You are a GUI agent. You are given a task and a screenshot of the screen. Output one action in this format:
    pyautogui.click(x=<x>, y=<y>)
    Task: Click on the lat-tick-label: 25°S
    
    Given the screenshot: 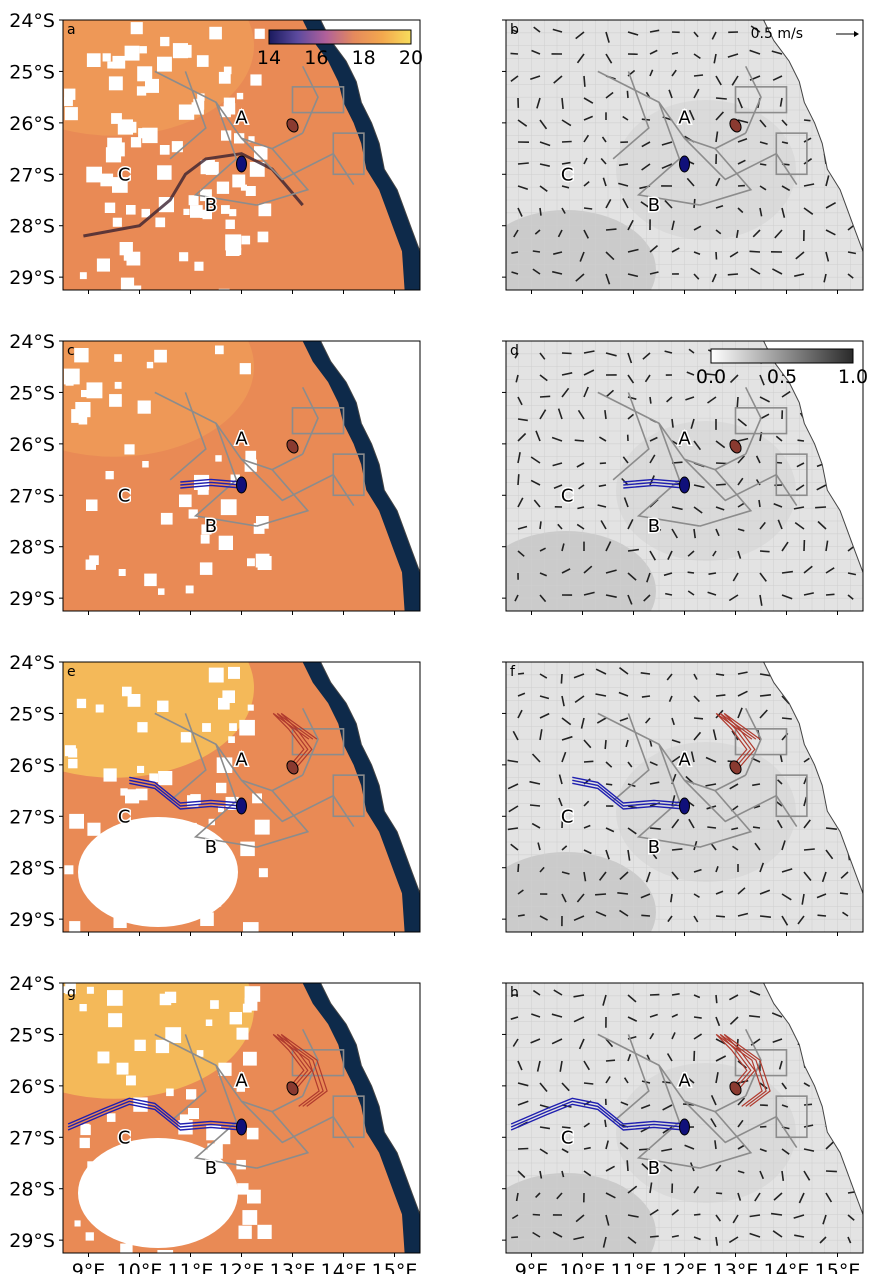 What is the action you would take?
    pyautogui.click(x=32, y=72)
    